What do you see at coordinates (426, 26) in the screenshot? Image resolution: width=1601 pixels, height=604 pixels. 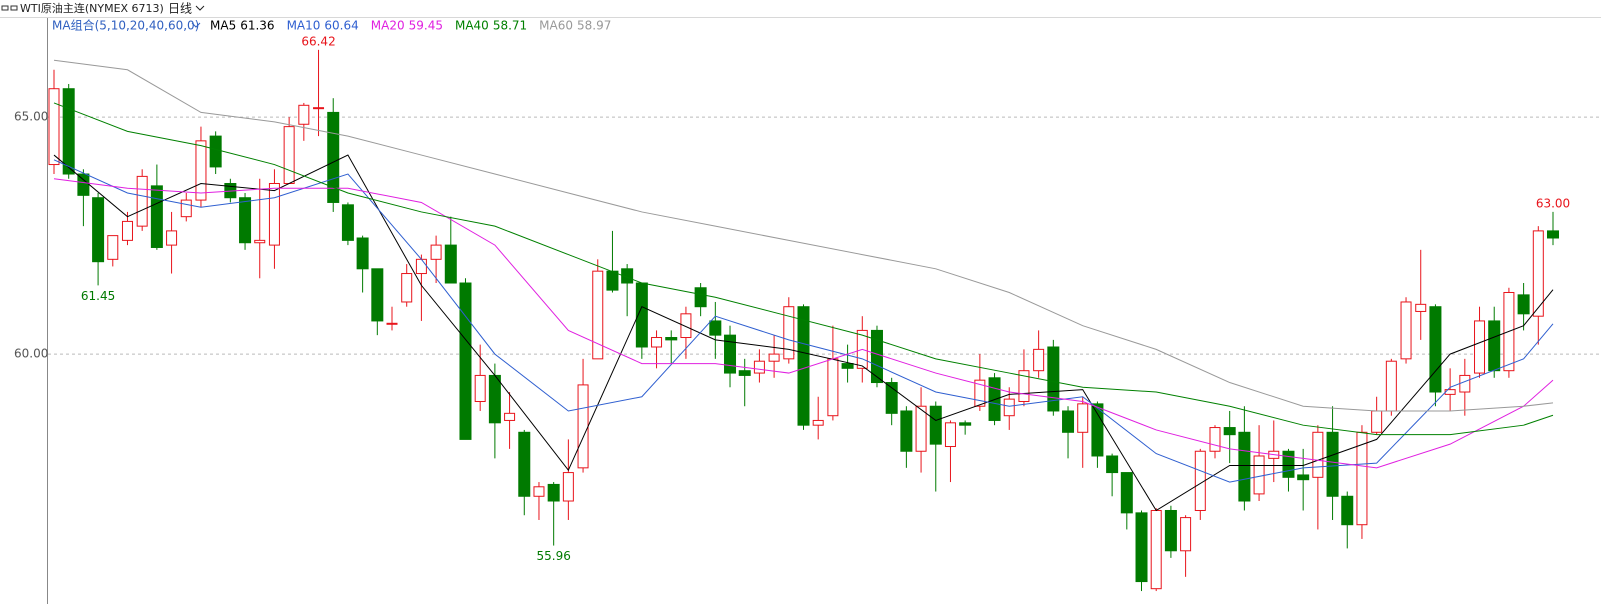 I see `legend-value: 59.45` at bounding box center [426, 26].